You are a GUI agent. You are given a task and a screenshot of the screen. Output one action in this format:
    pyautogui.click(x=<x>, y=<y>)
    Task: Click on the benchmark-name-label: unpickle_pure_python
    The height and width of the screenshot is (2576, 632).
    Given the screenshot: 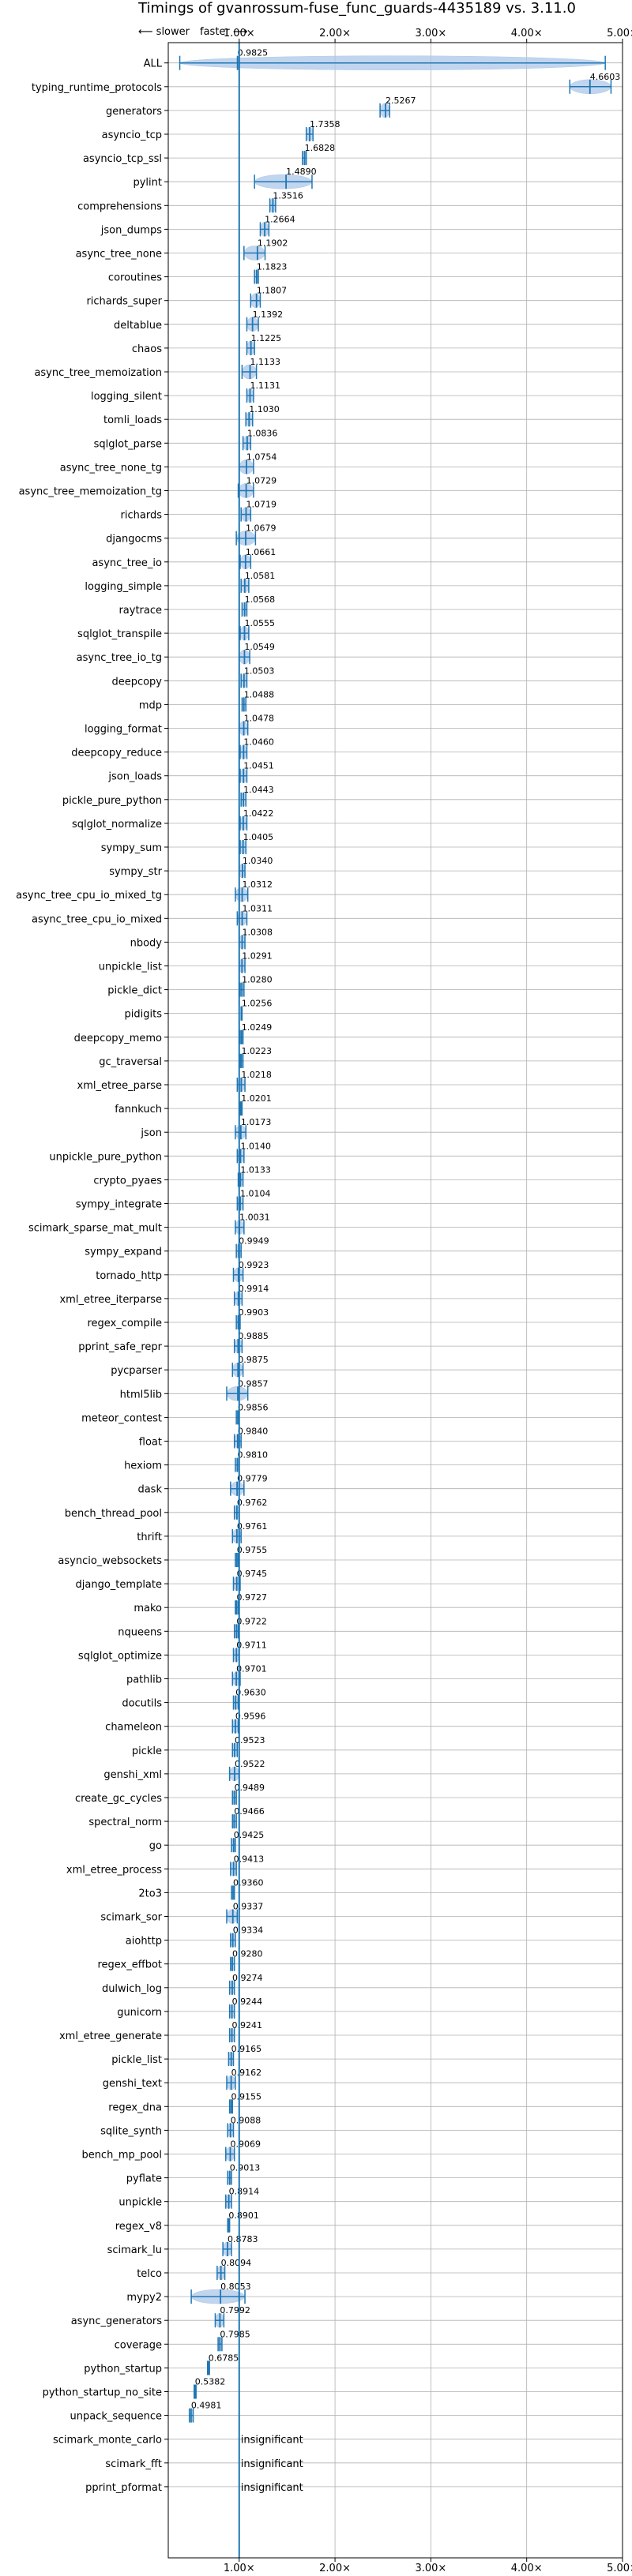 What is the action you would take?
    pyautogui.click(x=106, y=1157)
    